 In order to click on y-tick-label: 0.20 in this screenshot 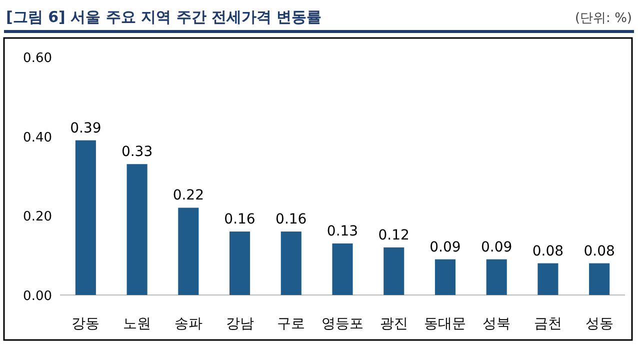, I will do `click(37, 217)`.